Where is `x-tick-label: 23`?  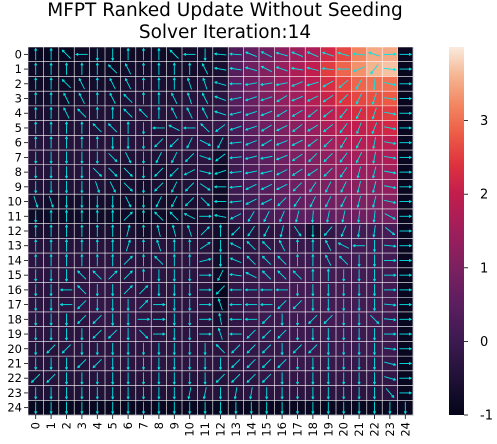 x-tick-label: 23 is located at coordinates (390, 429).